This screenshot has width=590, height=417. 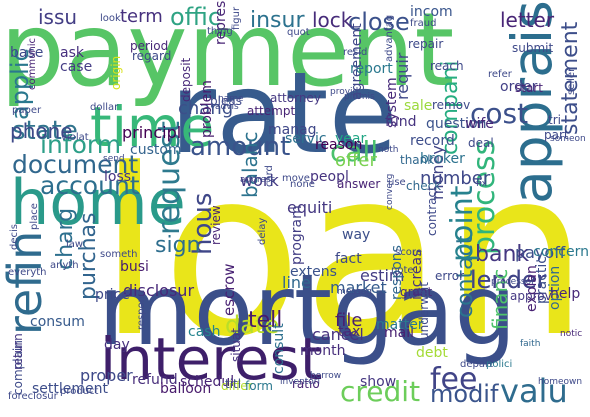 What do you see at coordinates (112, 295) in the screenshot?
I see `word-price: price` at bounding box center [112, 295].